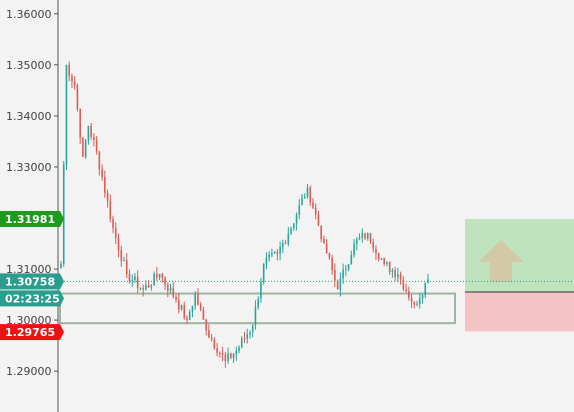  I want to click on stop-loss-price-tag: 1.29765, so click(32, 332).